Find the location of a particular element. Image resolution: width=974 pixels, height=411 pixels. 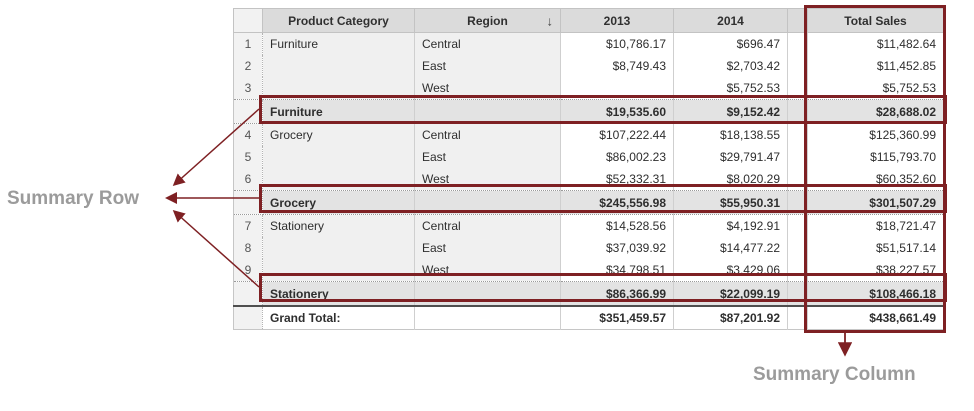

cell-2013 is located at coordinates (617, 88).